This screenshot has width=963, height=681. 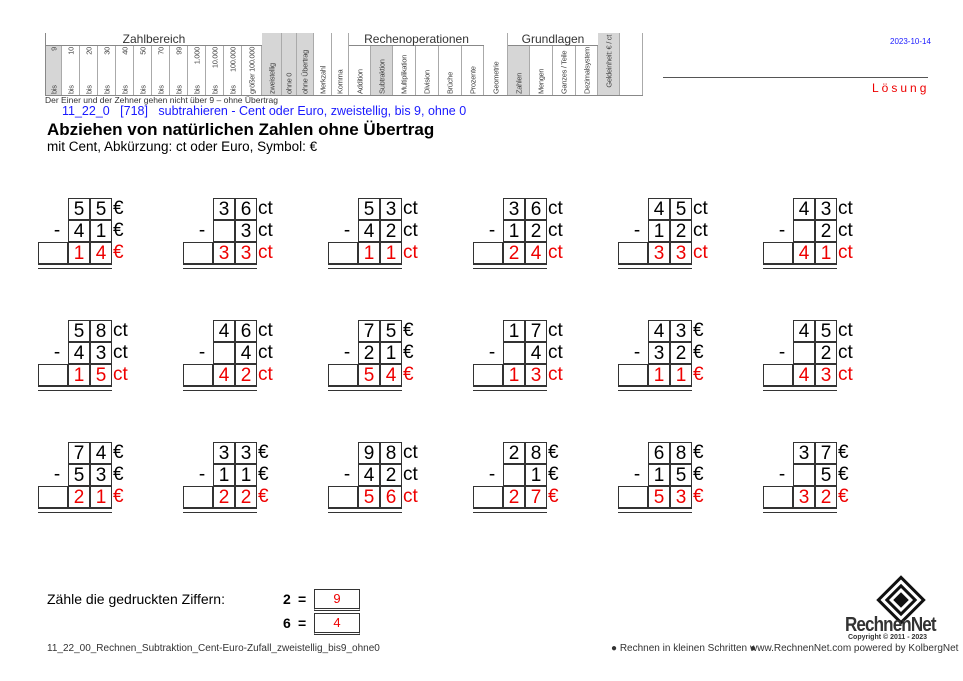 What do you see at coordinates (536, 497) in the screenshot?
I see `answer-cell: 7` at bounding box center [536, 497].